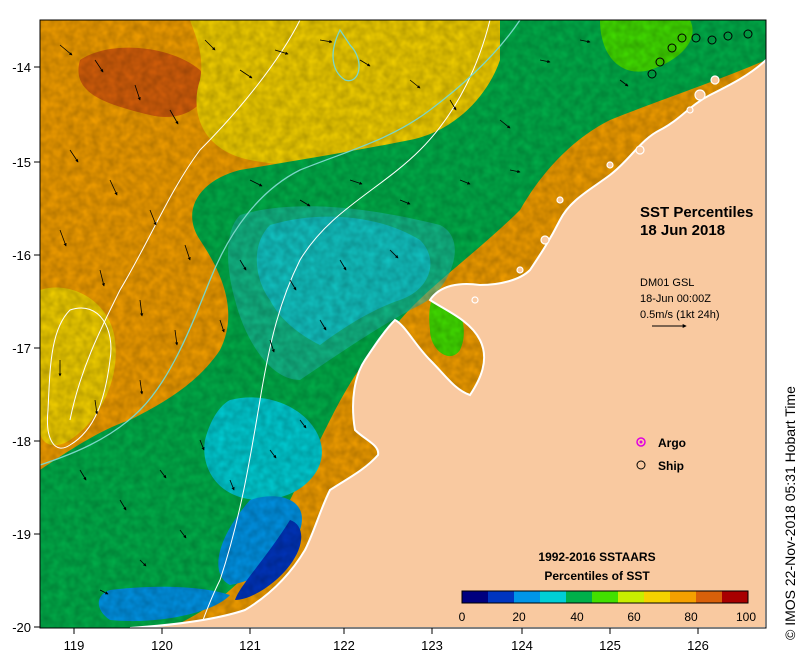 The height and width of the screenshot is (672, 809). Describe the element at coordinates (634, 617) in the screenshot. I see `colorbar-tick-label: 60` at that location.